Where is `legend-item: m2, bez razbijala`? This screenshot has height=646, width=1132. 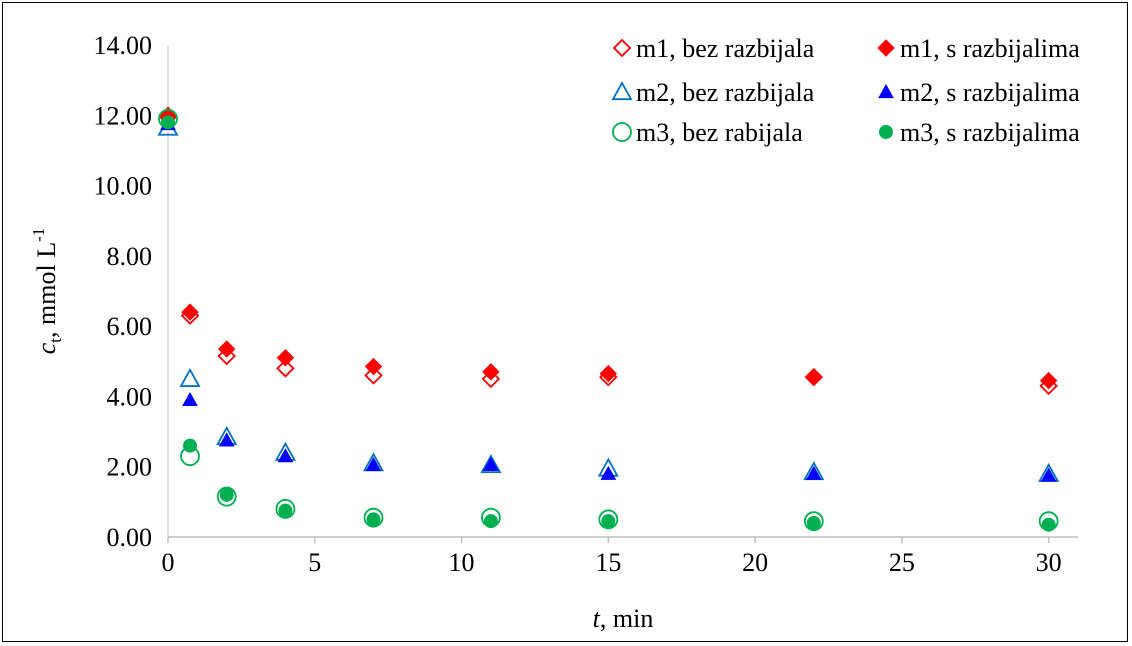 legend-item: m2, bez razbijala is located at coordinates (713, 92).